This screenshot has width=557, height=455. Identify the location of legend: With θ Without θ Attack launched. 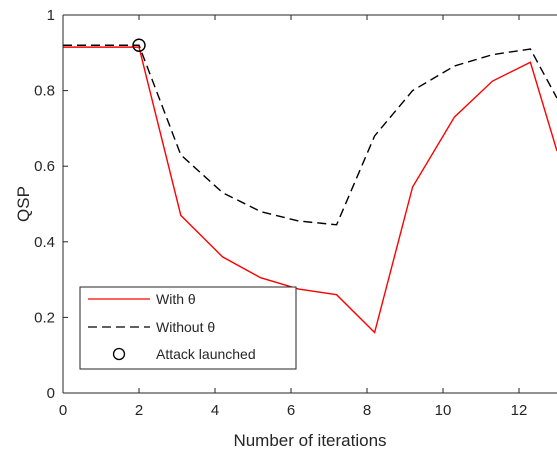
(188, 328).